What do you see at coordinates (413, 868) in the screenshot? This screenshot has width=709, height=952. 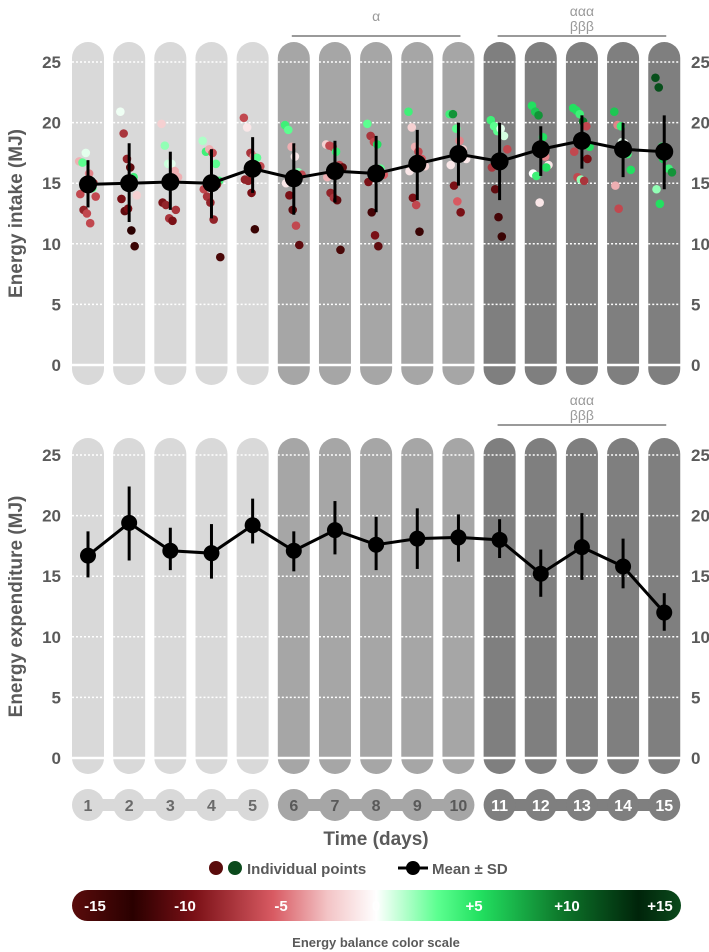 I see `legend-mean-marker` at bounding box center [413, 868].